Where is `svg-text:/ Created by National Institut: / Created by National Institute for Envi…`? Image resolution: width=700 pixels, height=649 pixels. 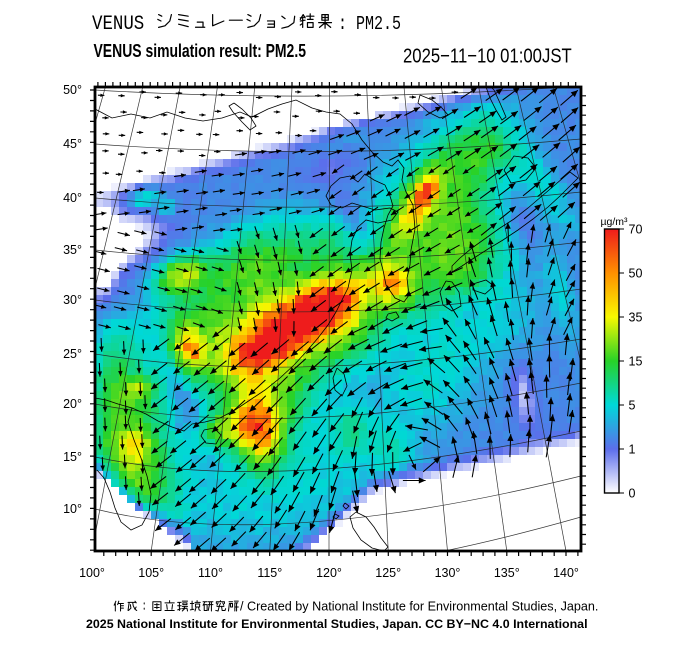 svg-text:/ Created by National Institut: / Created by National Institute for Envi… is located at coordinates (419, 607).